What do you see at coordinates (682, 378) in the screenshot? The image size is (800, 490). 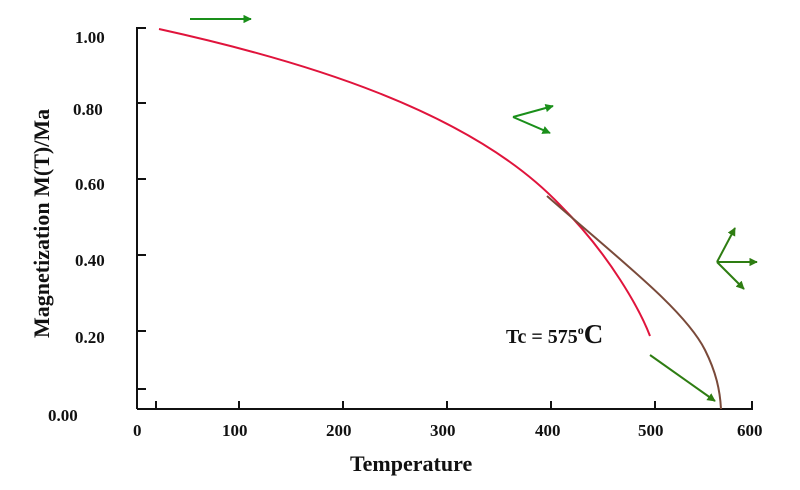 I see `curie-pointer-arrow` at bounding box center [682, 378].